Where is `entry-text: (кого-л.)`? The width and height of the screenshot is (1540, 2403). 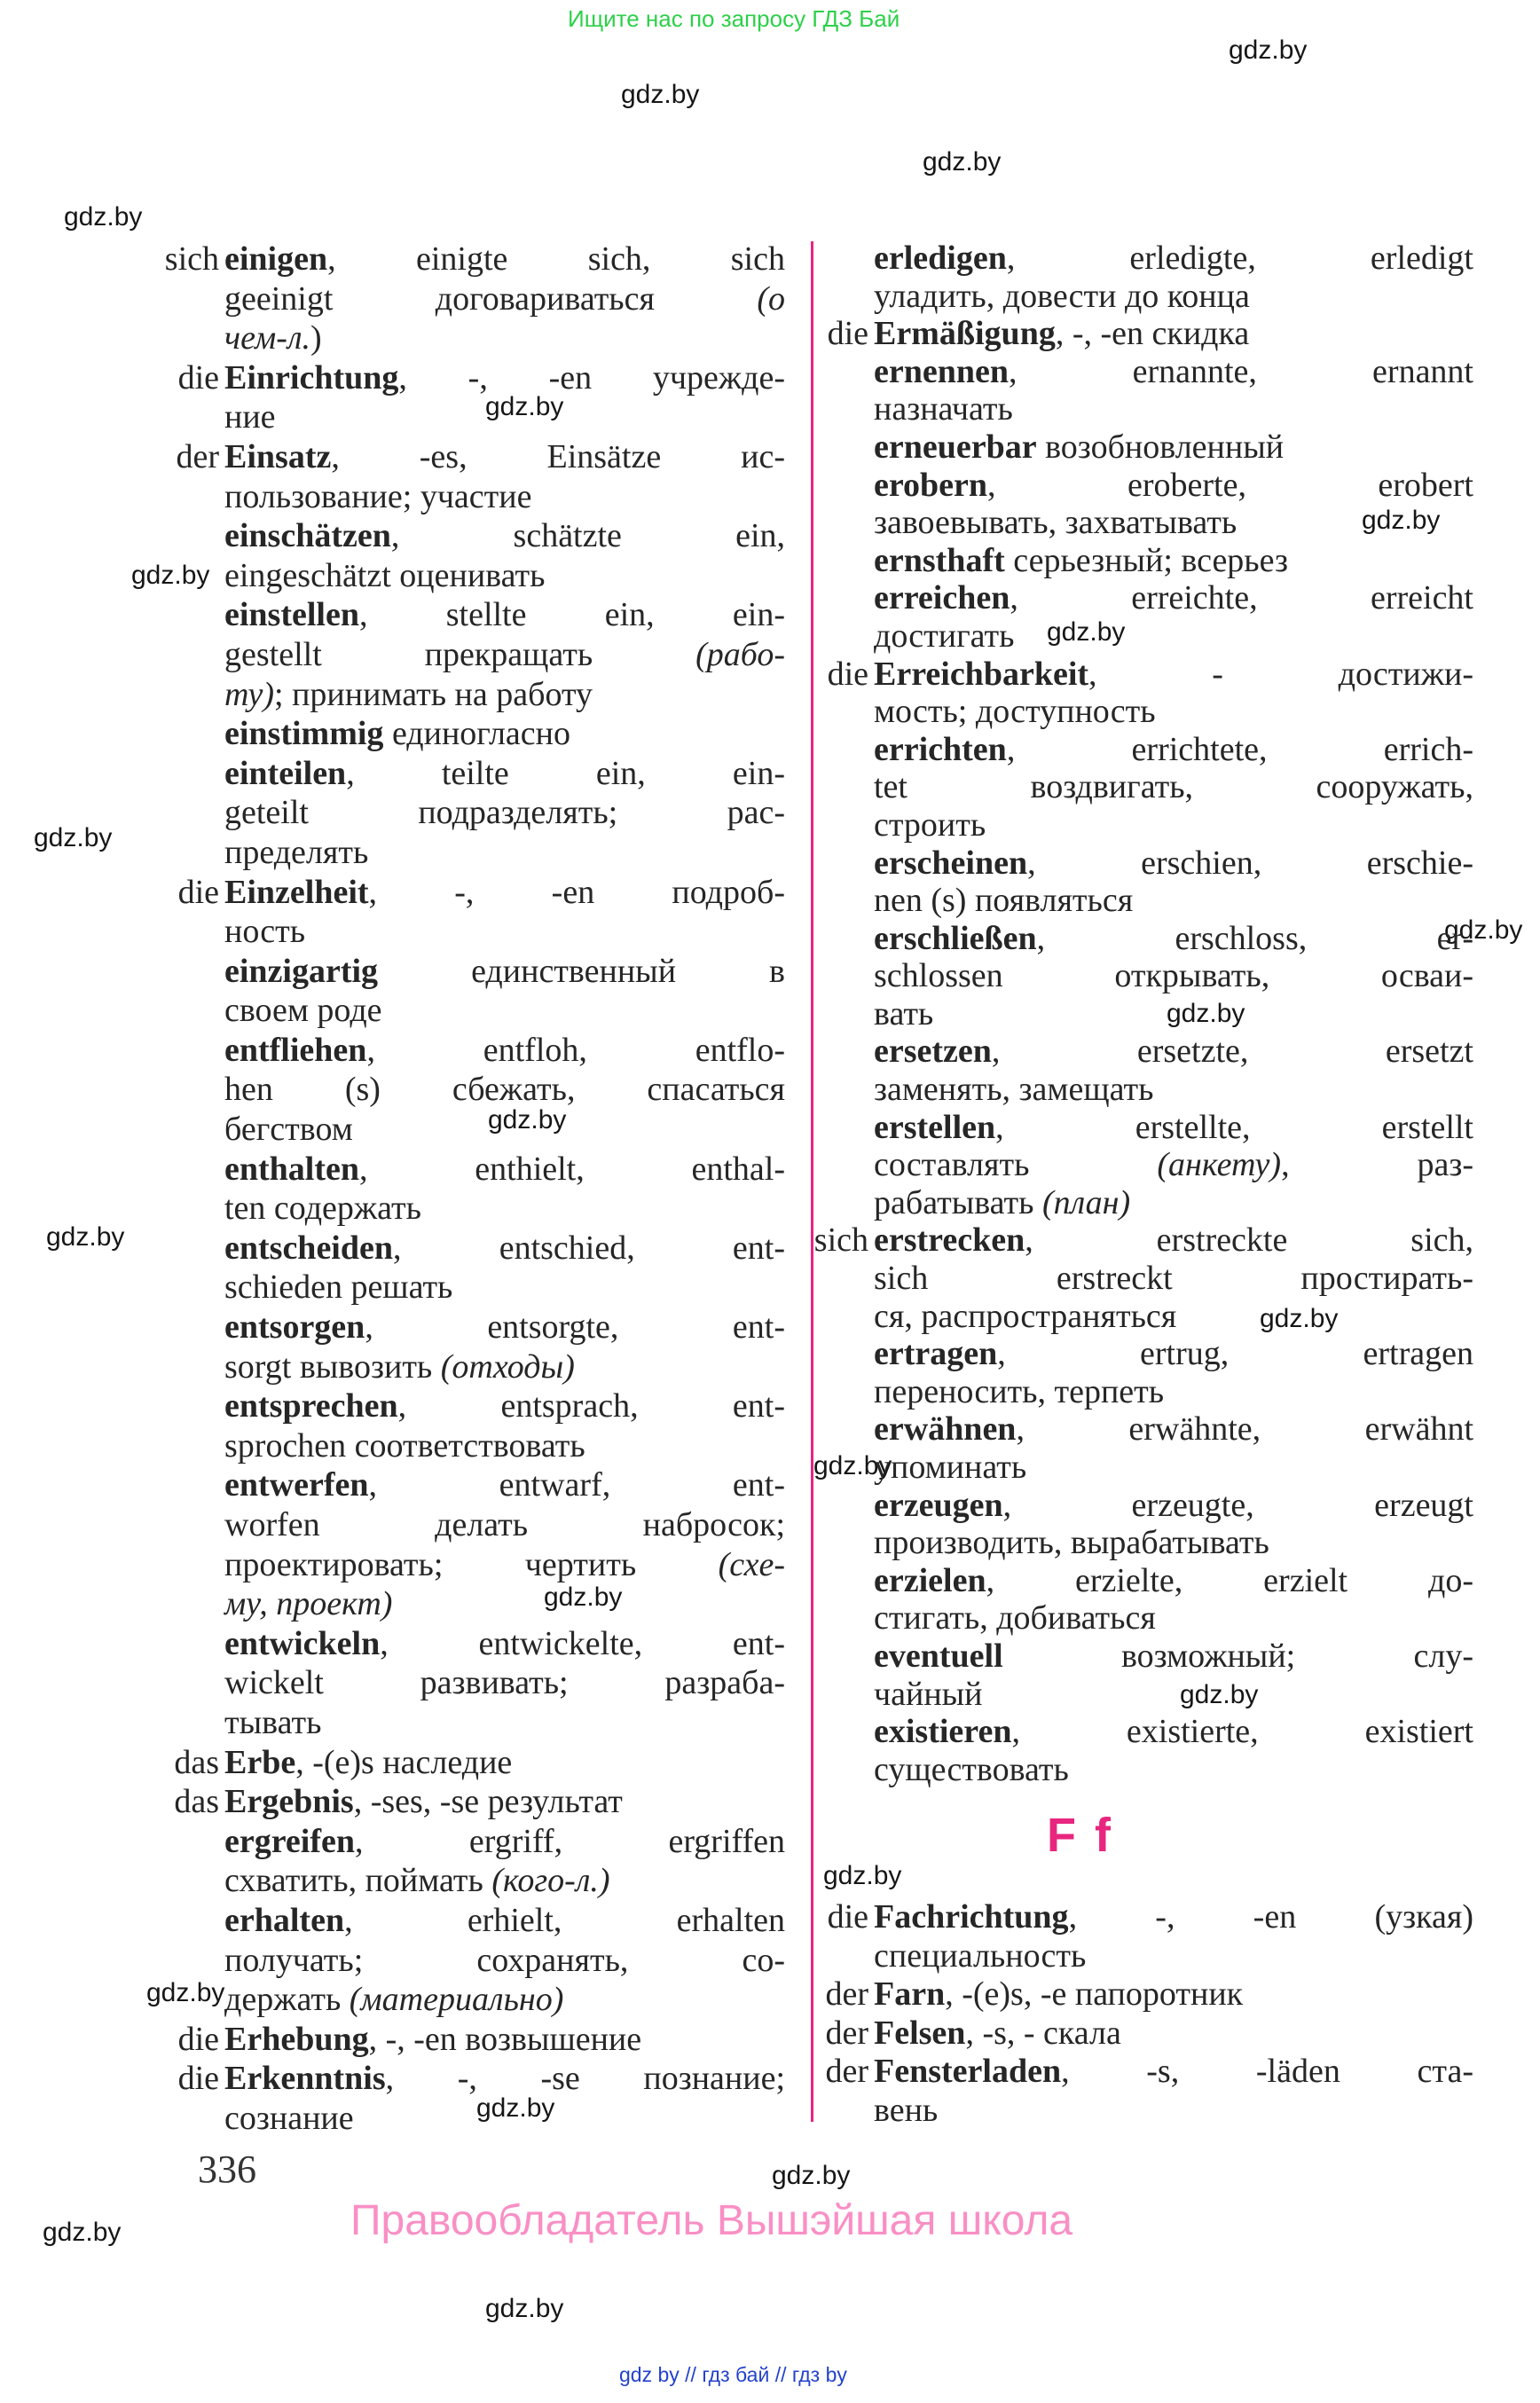 entry-text: (кого-л.) is located at coordinates (550, 1881).